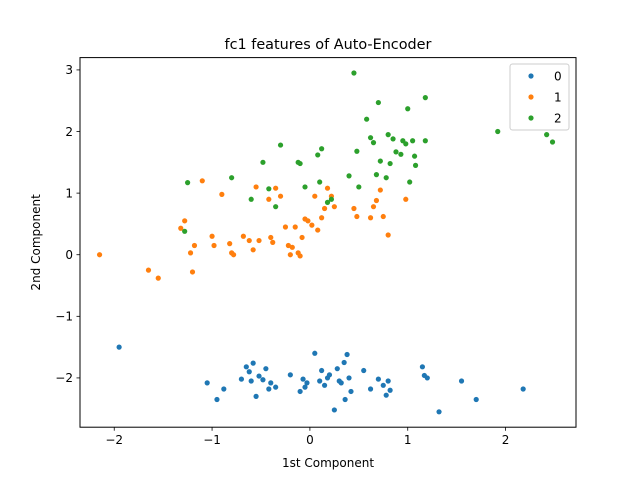 The height and width of the screenshot is (480, 640). Describe the element at coordinates (69, 70) in the screenshot. I see `y-tick-label: 3` at that location.